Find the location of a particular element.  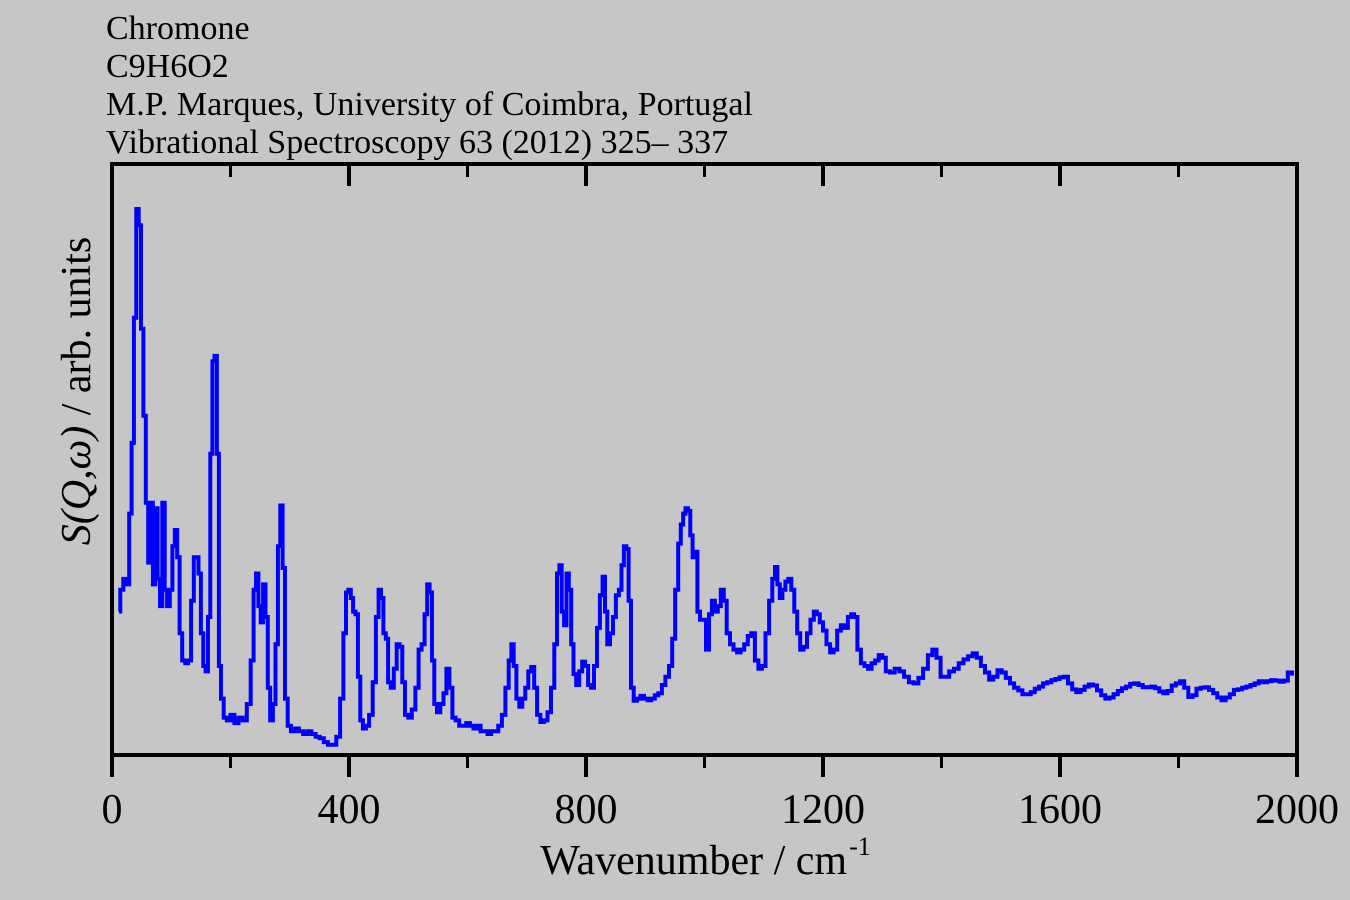

chemical-formula: C9H6O2 is located at coordinates (167, 66).